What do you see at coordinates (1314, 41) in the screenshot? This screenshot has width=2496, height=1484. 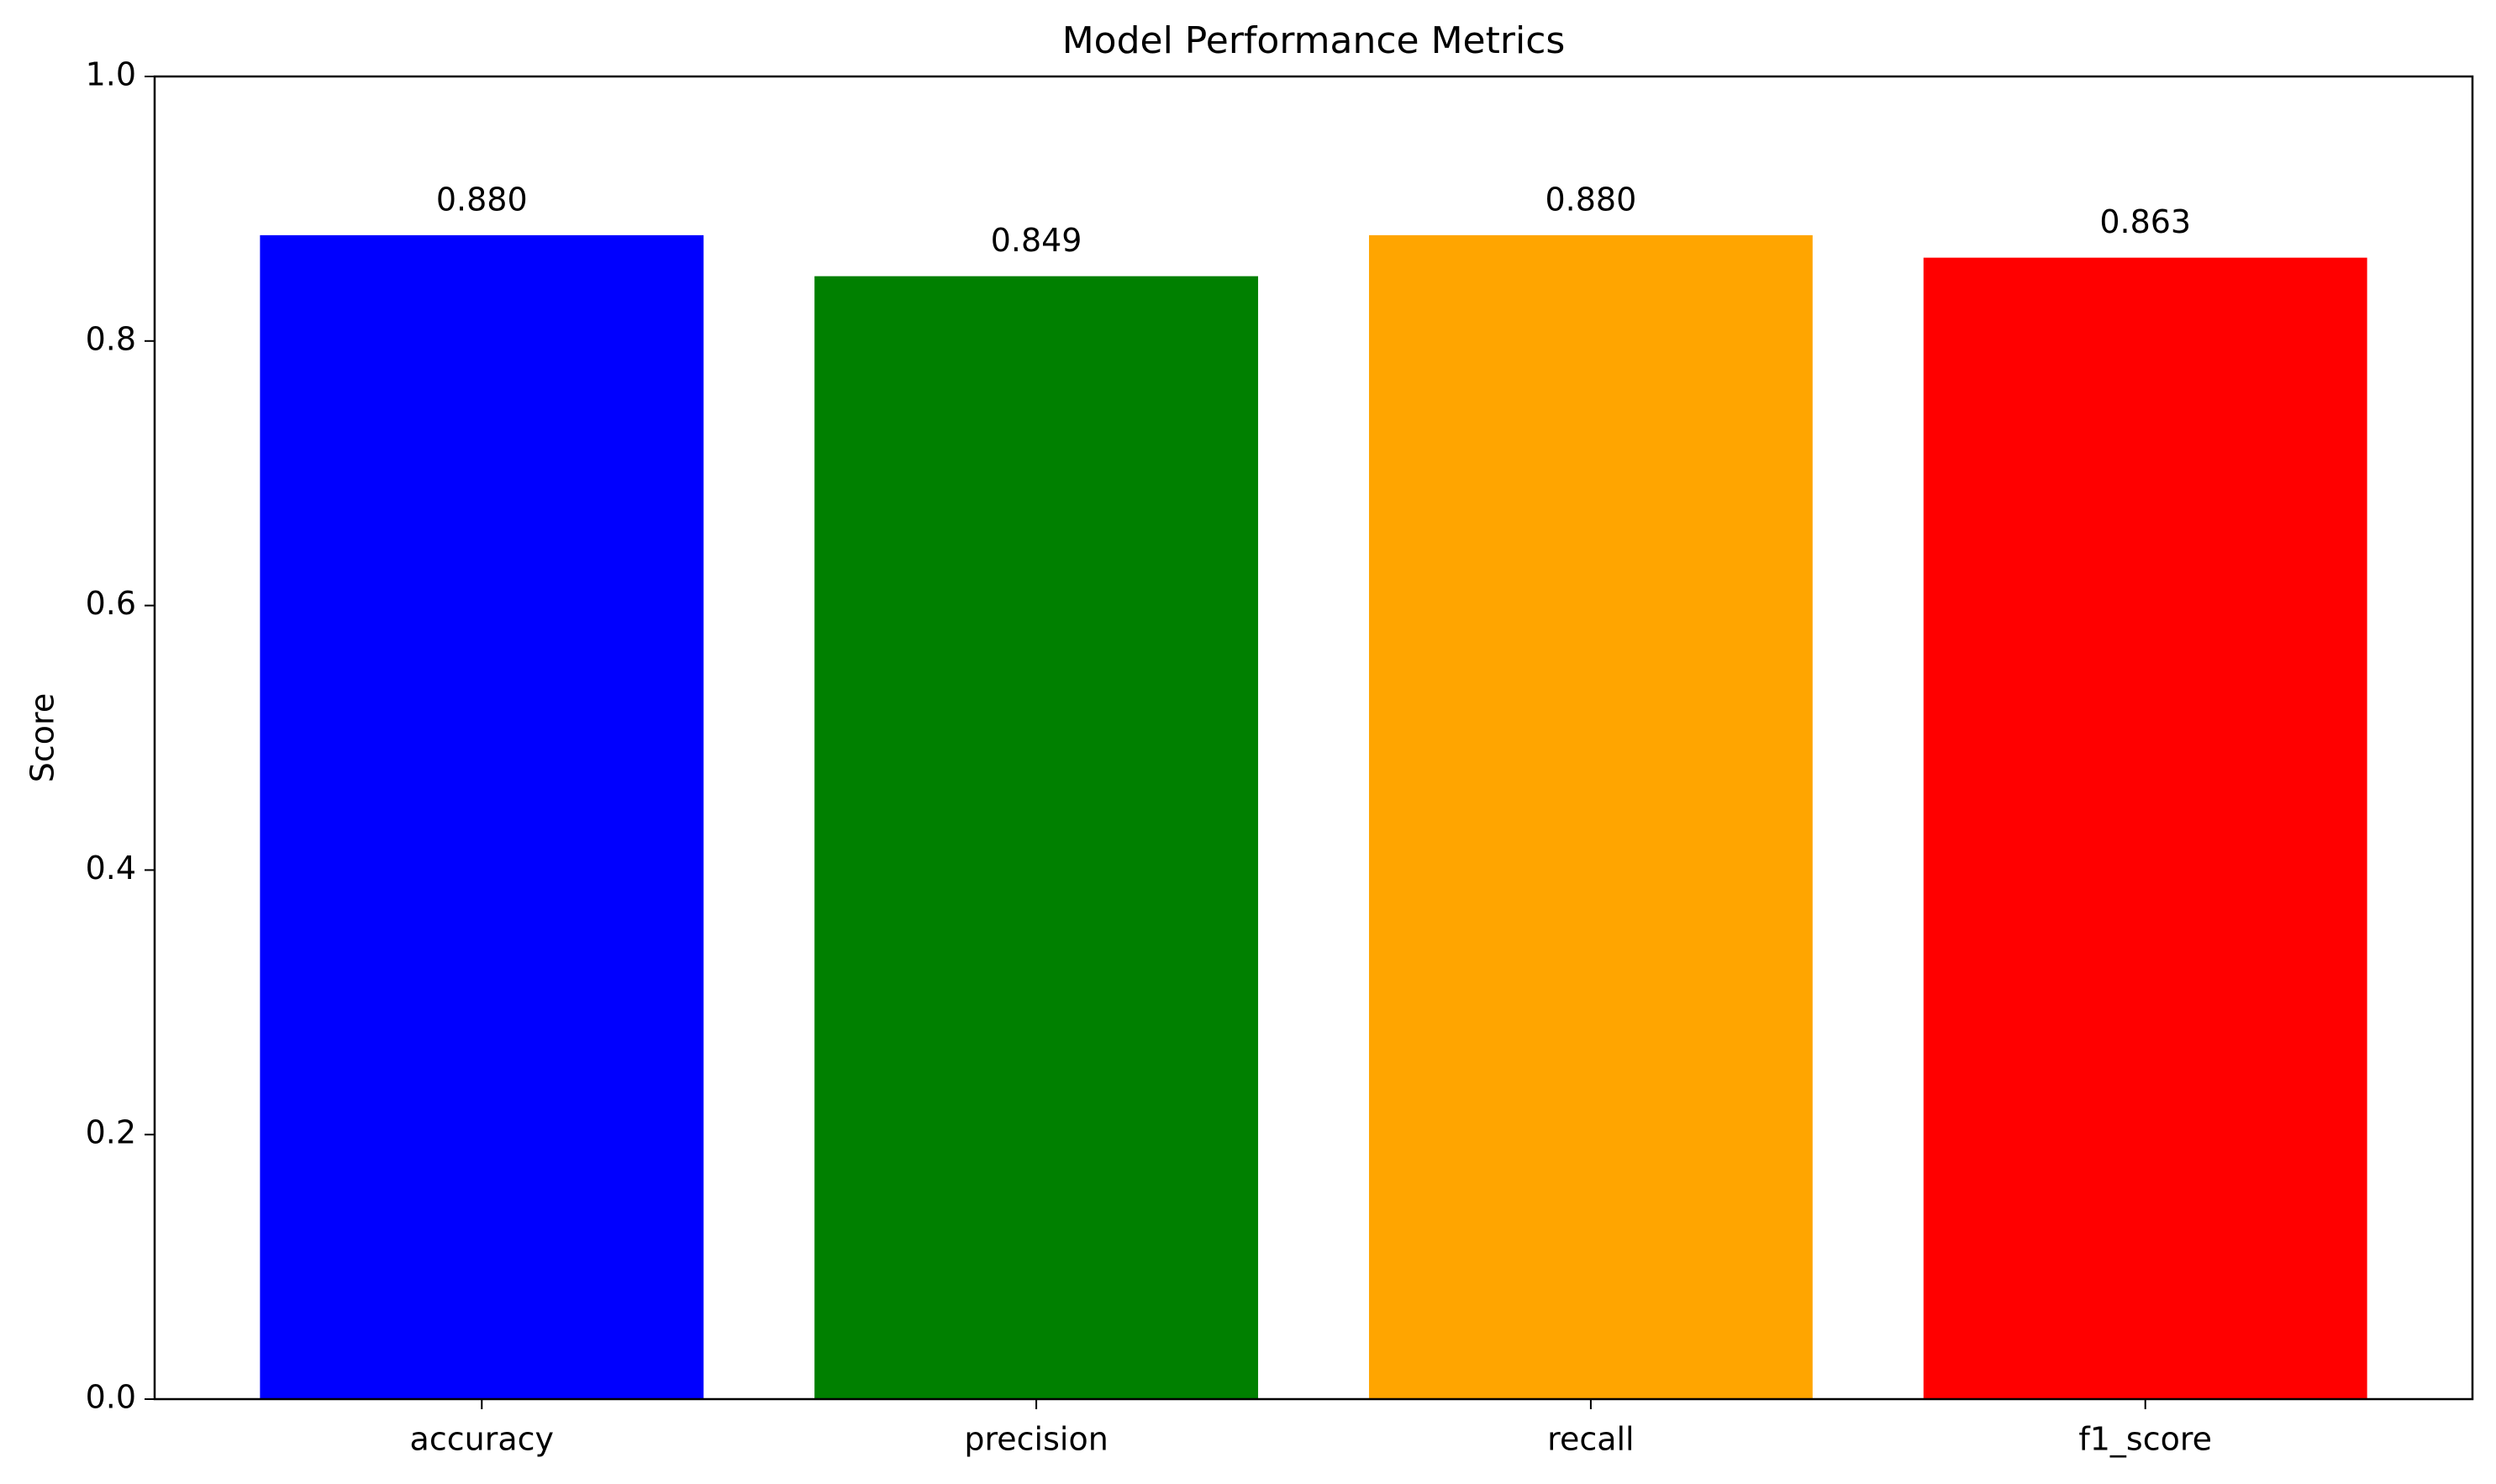 I see `chart-title: Model Performance Metrics` at bounding box center [1314, 41].